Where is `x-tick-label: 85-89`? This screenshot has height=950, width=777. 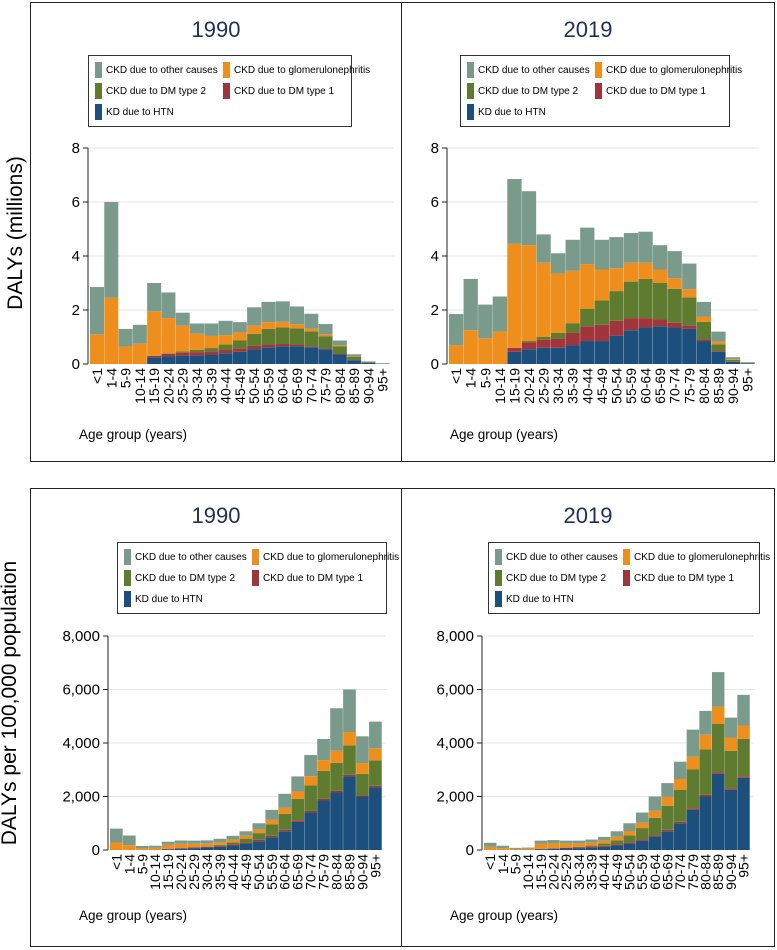 x-tick-label: 85-89 is located at coordinates (718, 386).